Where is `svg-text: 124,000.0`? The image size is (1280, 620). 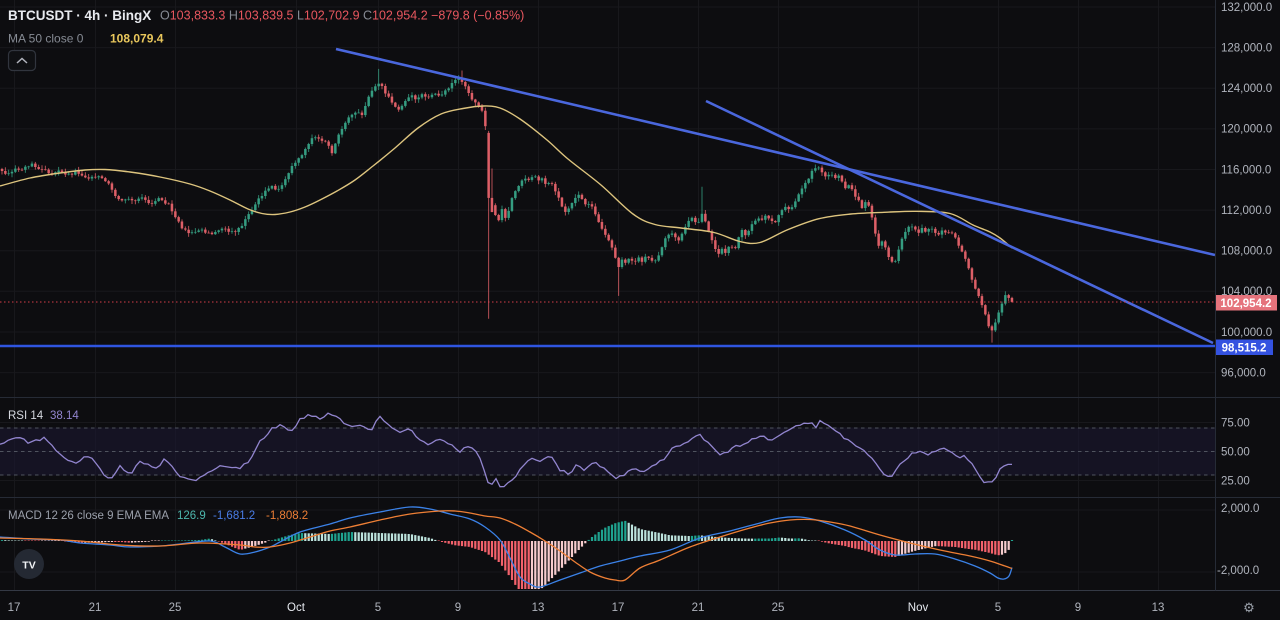 svg-text: 124,000.0 is located at coordinates (1246, 89).